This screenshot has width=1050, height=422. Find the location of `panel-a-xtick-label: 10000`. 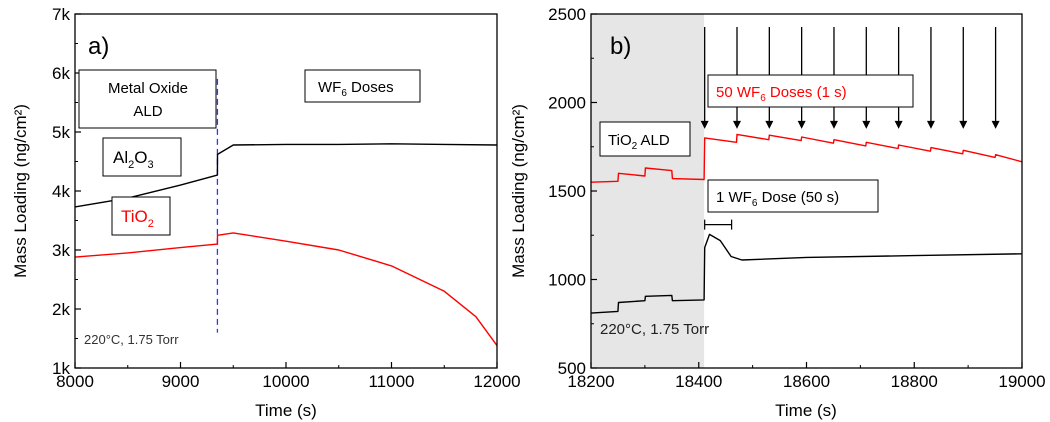

panel-a-xtick-label: 10000 is located at coordinates (285, 381).